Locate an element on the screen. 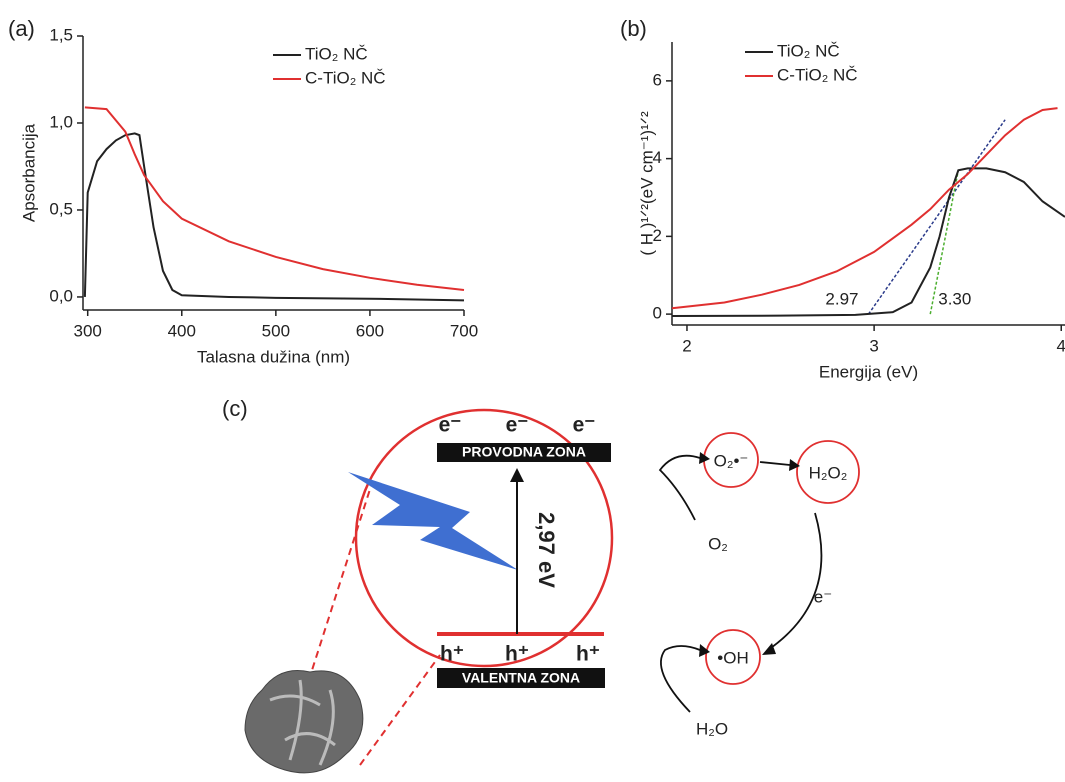 This screenshot has width=1065, height=782. band-gap: 2,97 eV is located at coordinates (546, 550).